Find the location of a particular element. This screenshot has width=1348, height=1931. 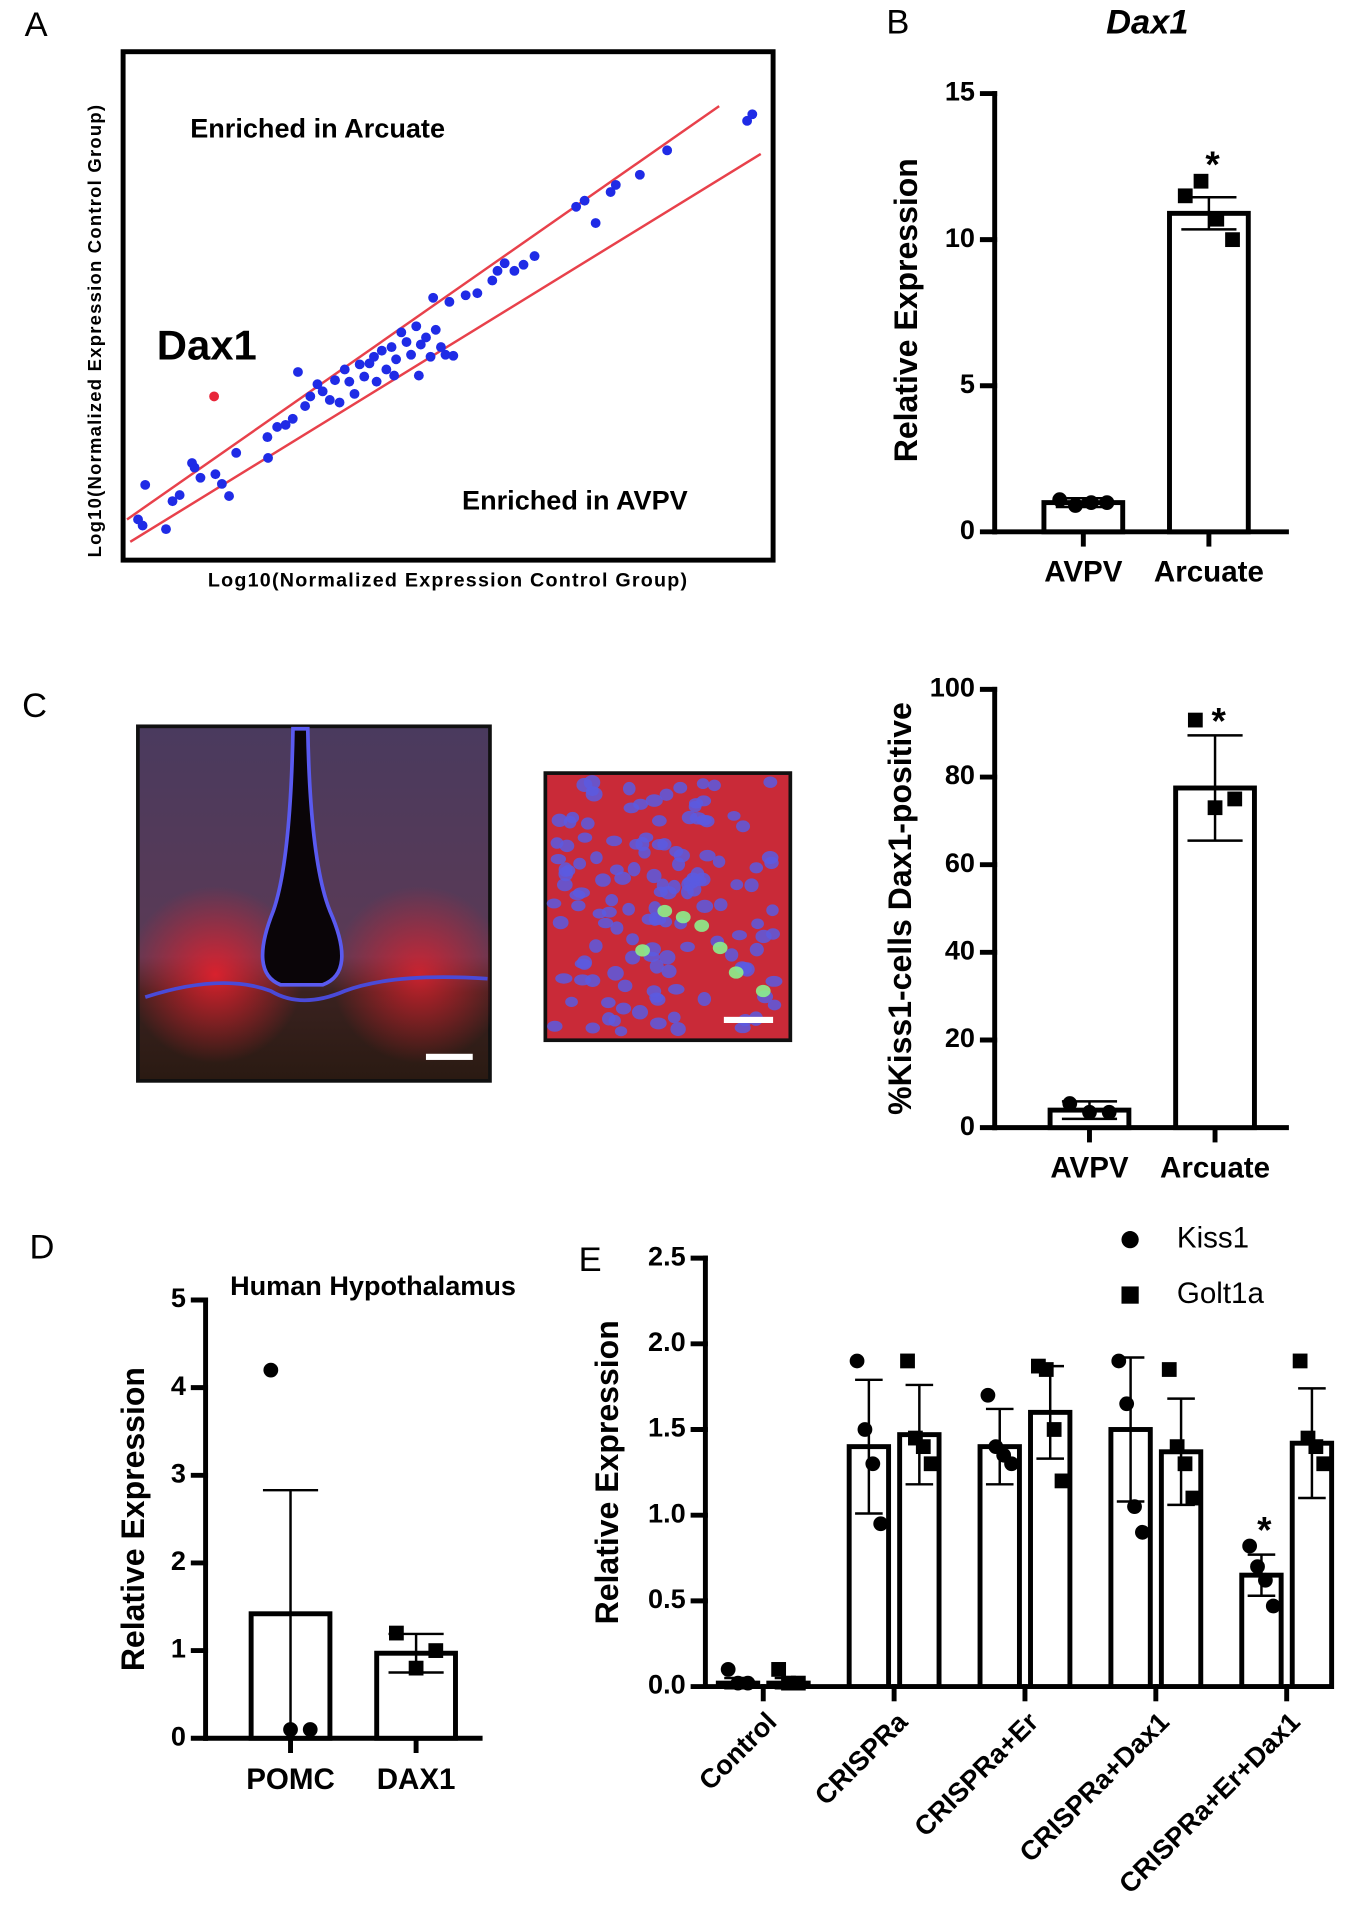

ventricle is located at coordinates (302, 856).